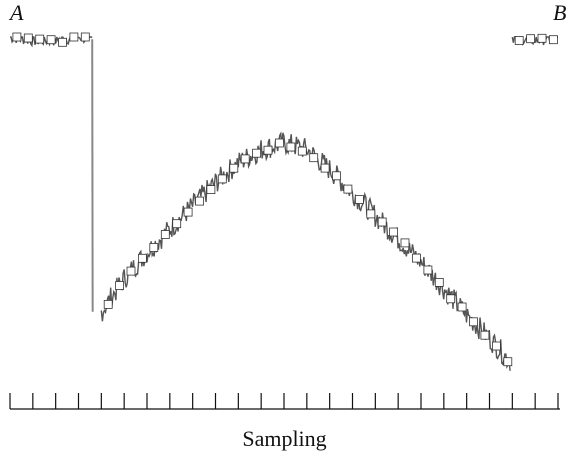 The height and width of the screenshot is (458, 569). I want to click on x-axis, so click(284, 401).